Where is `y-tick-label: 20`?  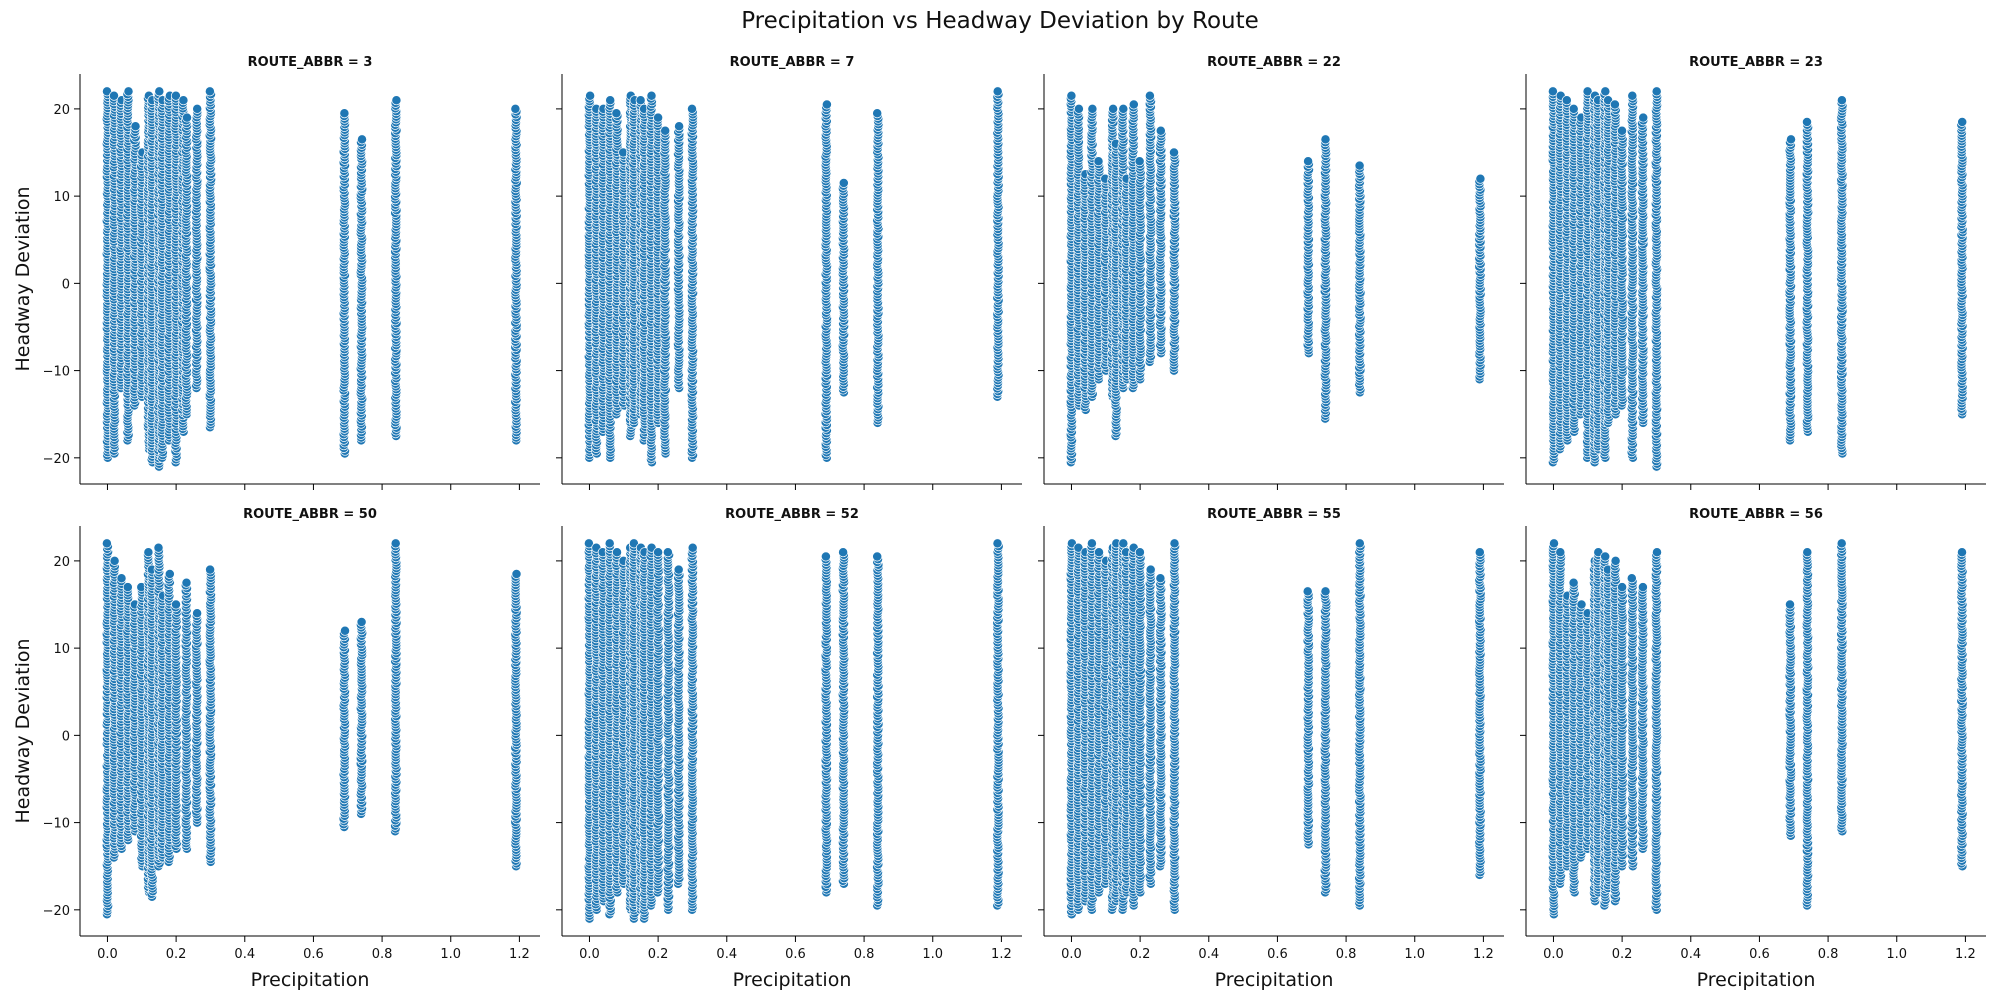 y-tick-label: 20 is located at coordinates (61, 110).